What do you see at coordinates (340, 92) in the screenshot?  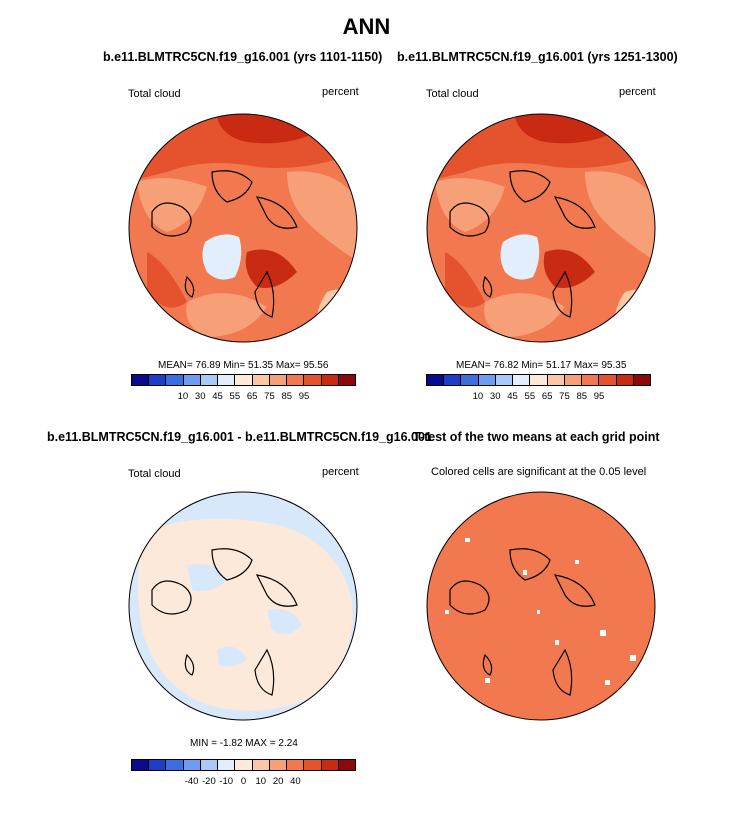 I see `panel1-units: percent` at bounding box center [340, 92].